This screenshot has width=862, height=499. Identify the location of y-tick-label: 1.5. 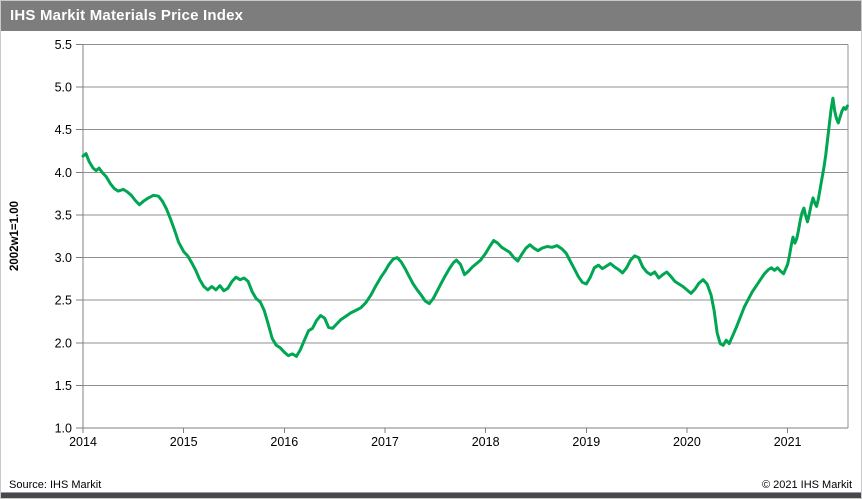
(63, 386).